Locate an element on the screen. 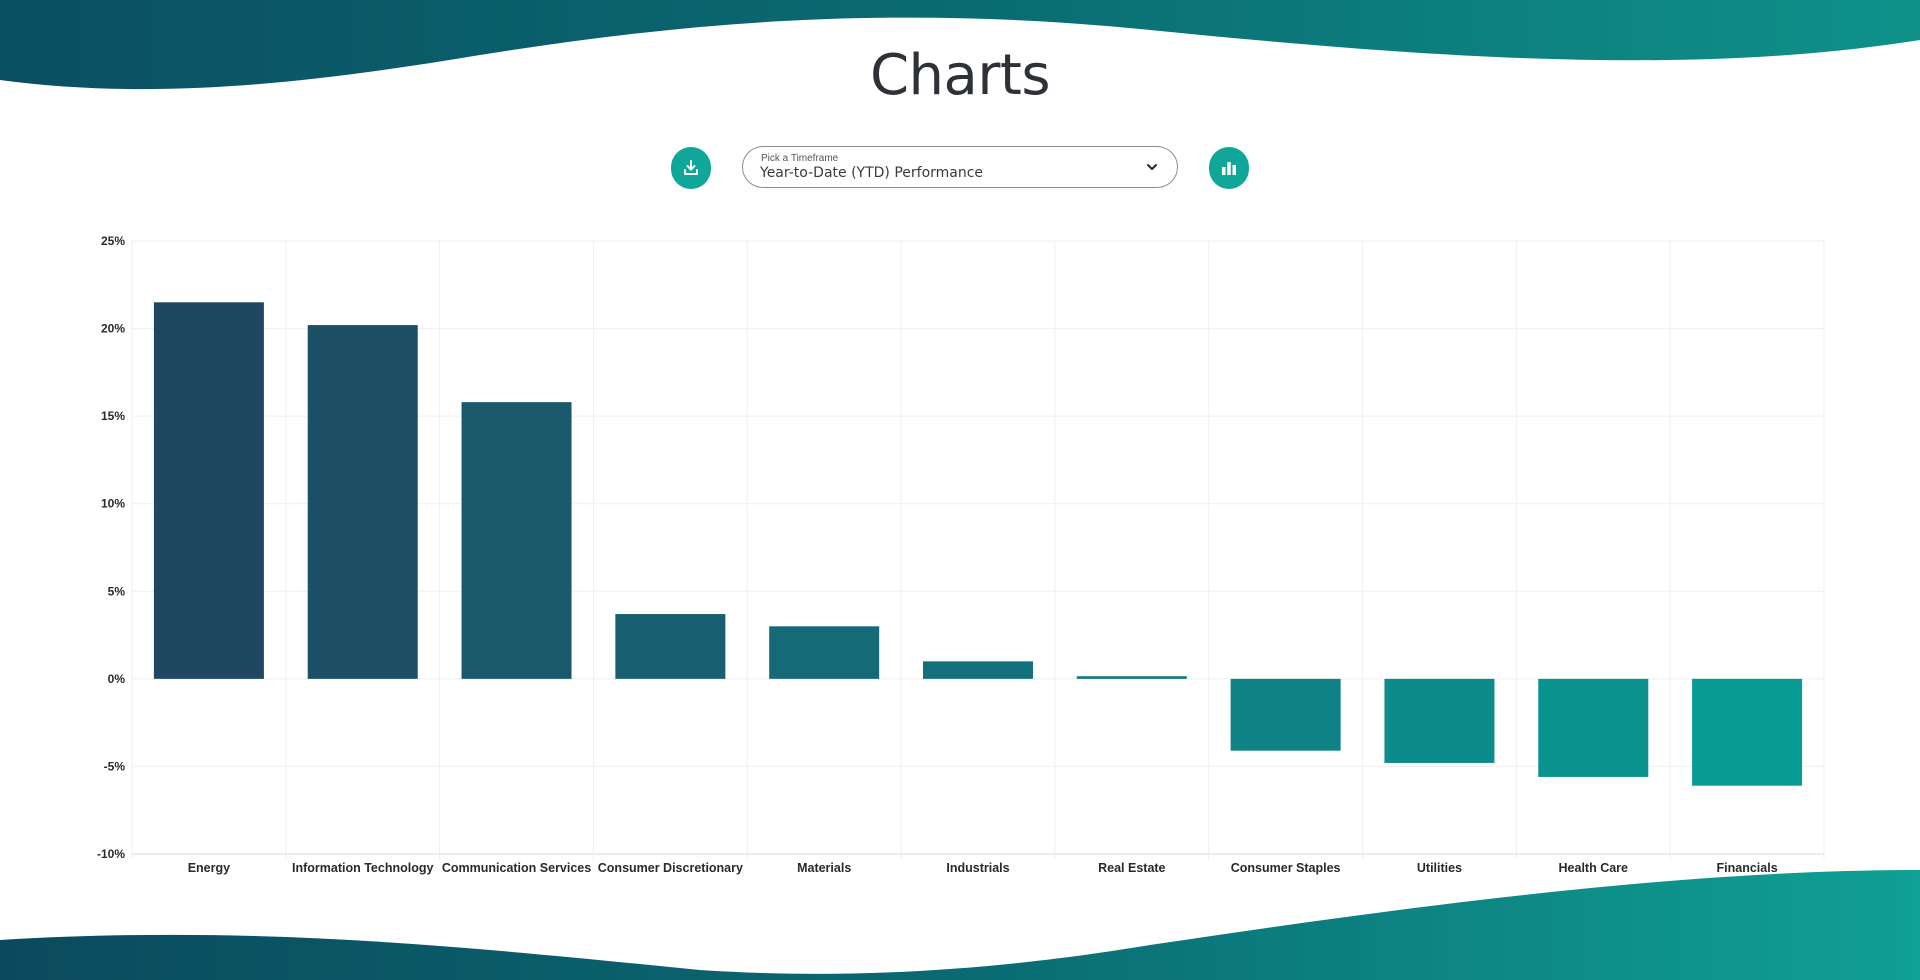 The height and width of the screenshot is (980, 1920). x-category-label: Materials is located at coordinates (824, 868).